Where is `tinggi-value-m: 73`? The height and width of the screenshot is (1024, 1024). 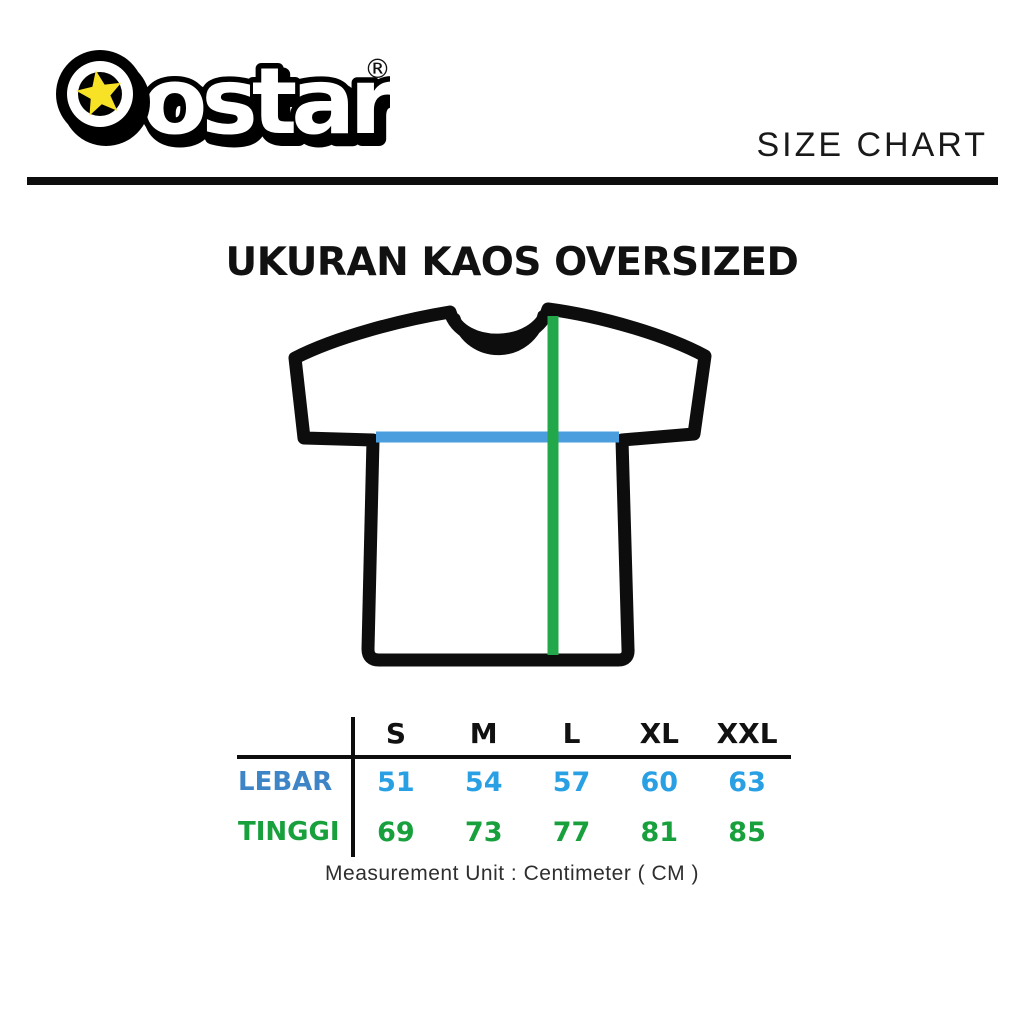 tinggi-value-m: 73 is located at coordinates (483, 832).